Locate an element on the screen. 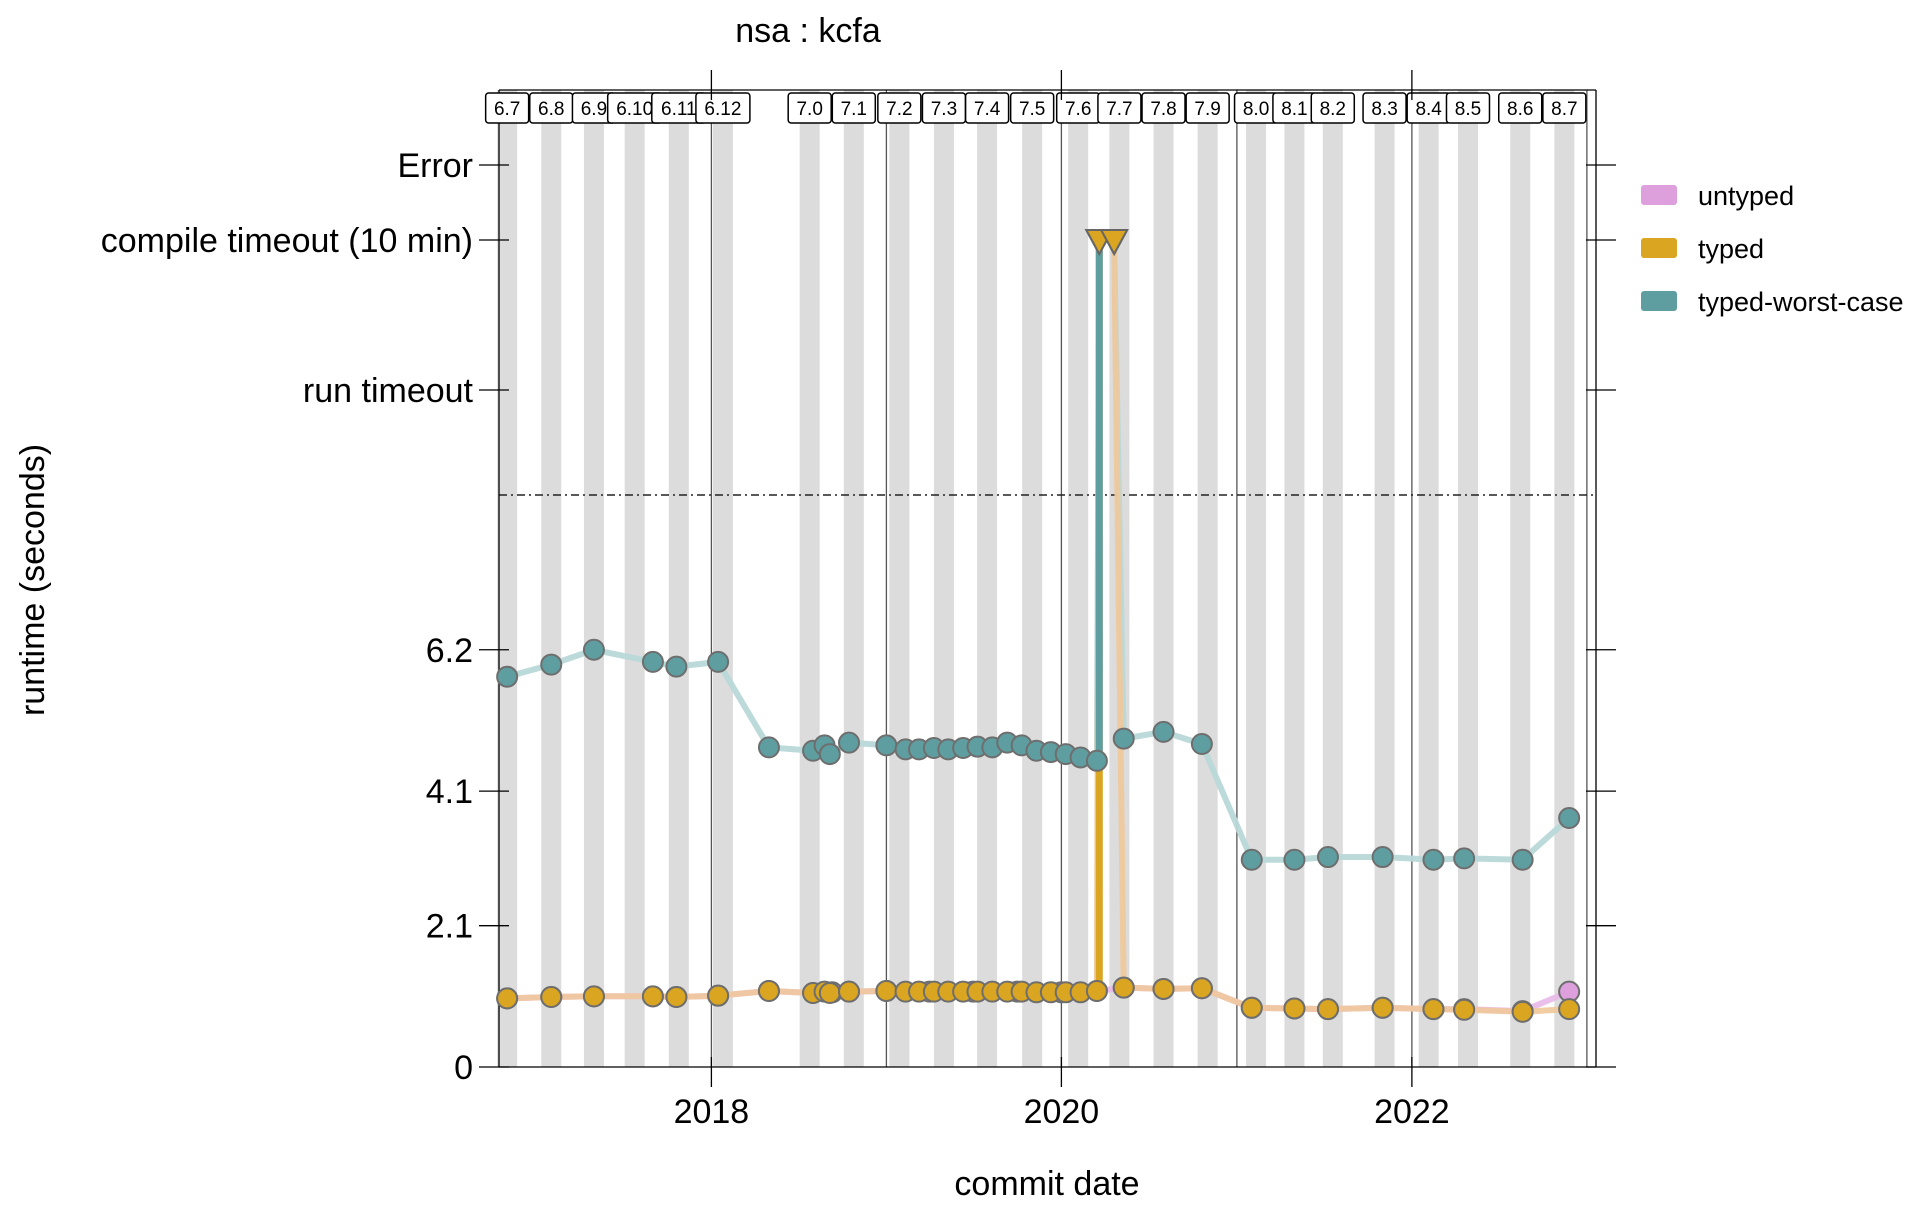 This screenshot has height=1212, width=1918. release-label: 8.4 is located at coordinates (1428, 109).